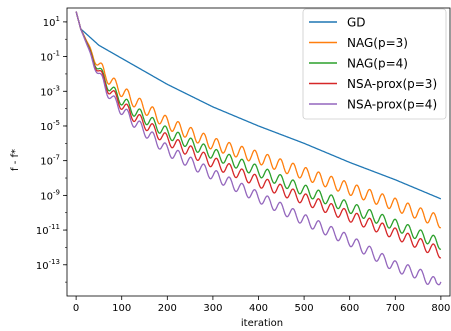 The width and height of the screenshot is (451, 331). What do you see at coordinates (258, 308) in the screenshot?
I see `x-tick-label: 400` at bounding box center [258, 308].